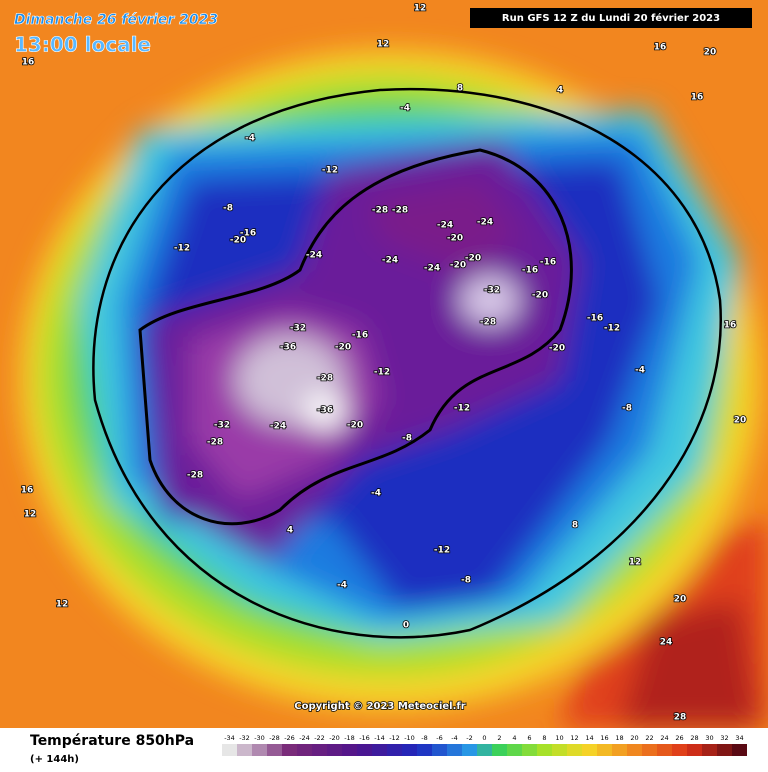 This screenshot has width=768, height=772. What do you see at coordinates (529, 738) in the screenshot?
I see `scale-label: 6` at bounding box center [529, 738].